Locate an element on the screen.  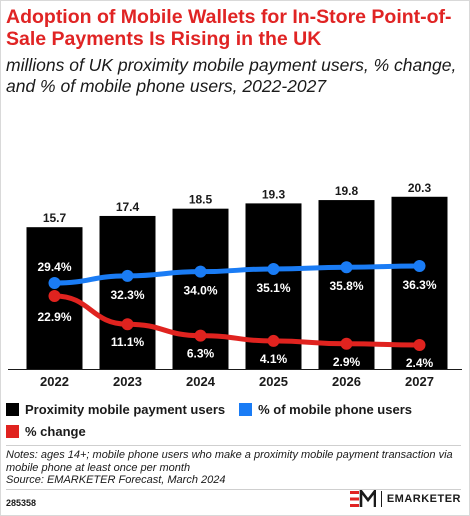
bar-value-label: 18.5 is located at coordinates (201, 200).